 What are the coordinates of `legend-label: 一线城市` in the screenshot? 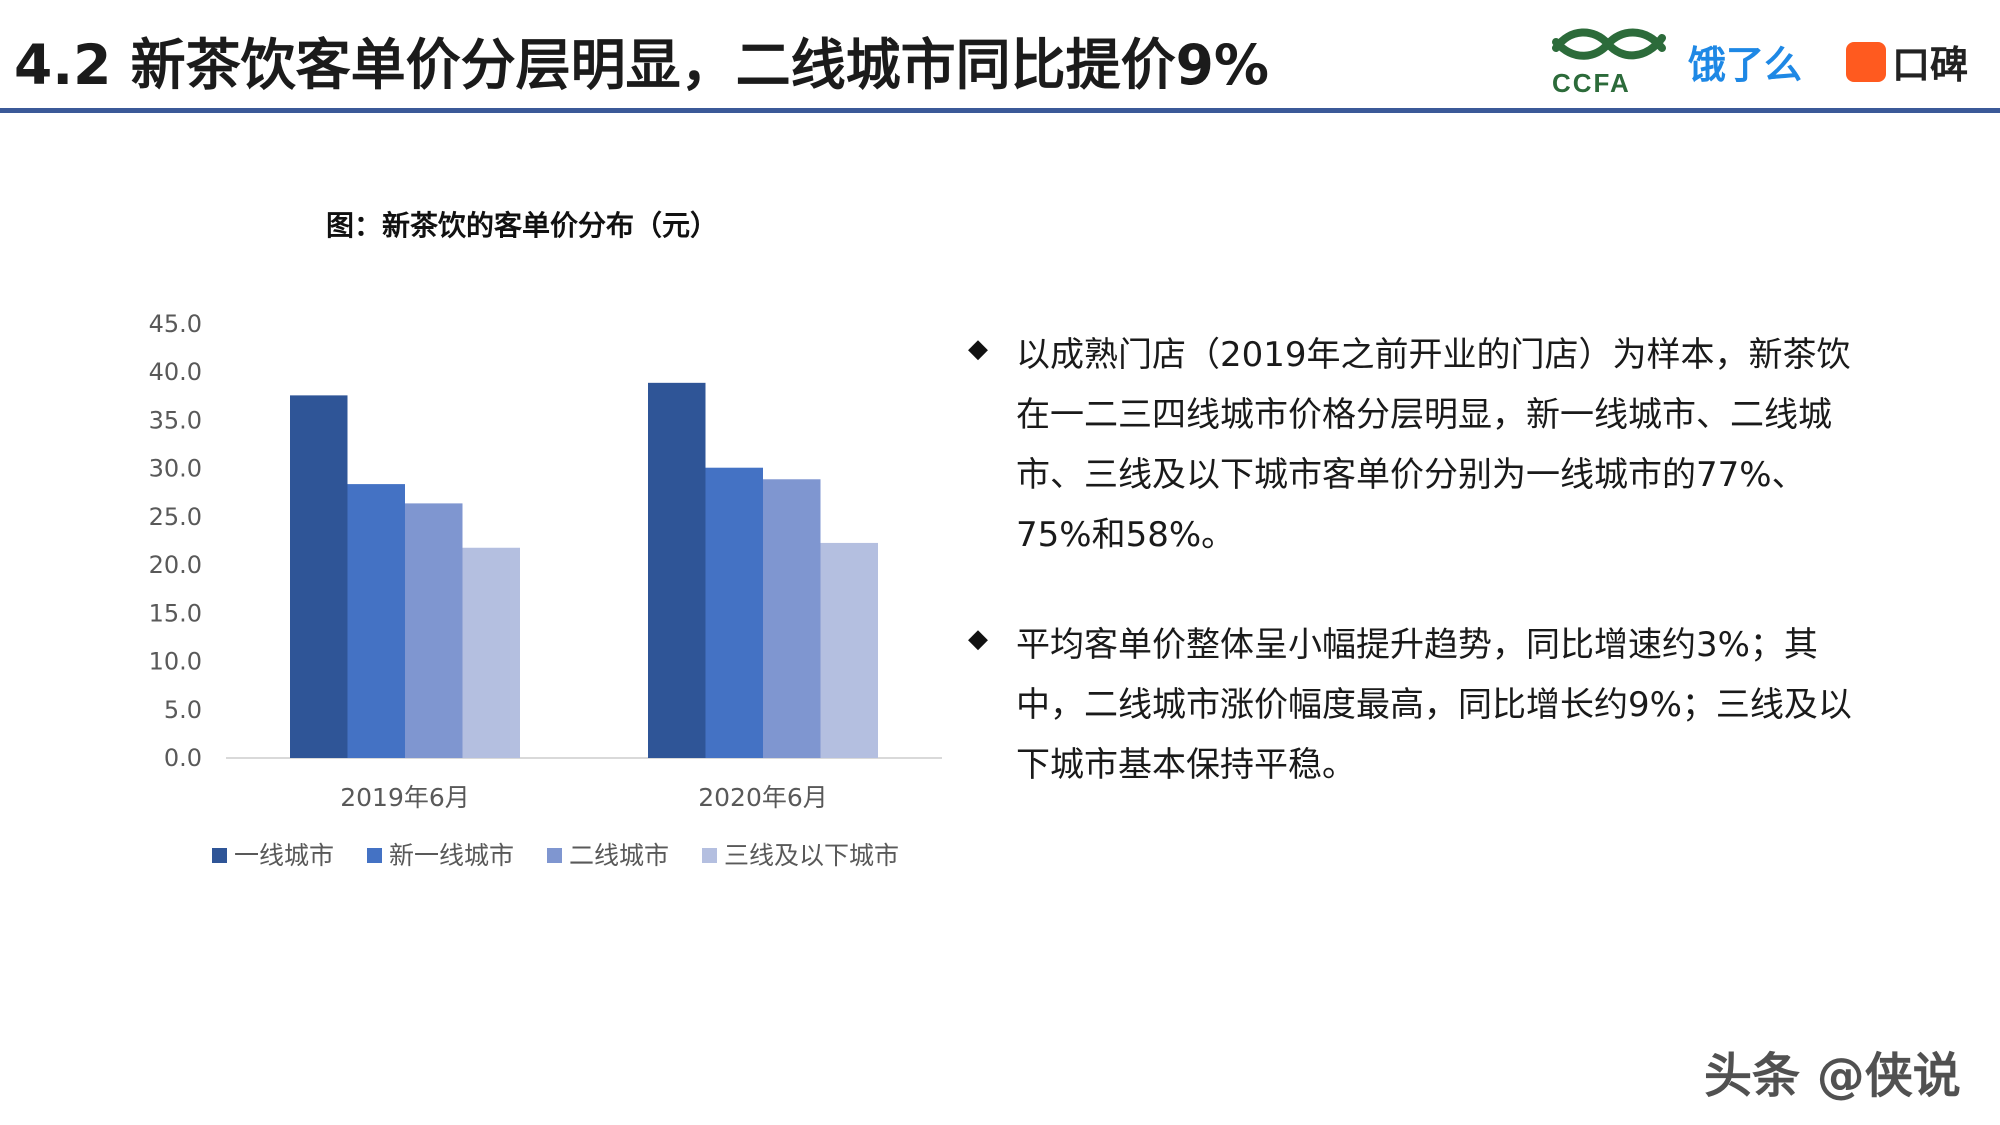 It's located at (284, 855).